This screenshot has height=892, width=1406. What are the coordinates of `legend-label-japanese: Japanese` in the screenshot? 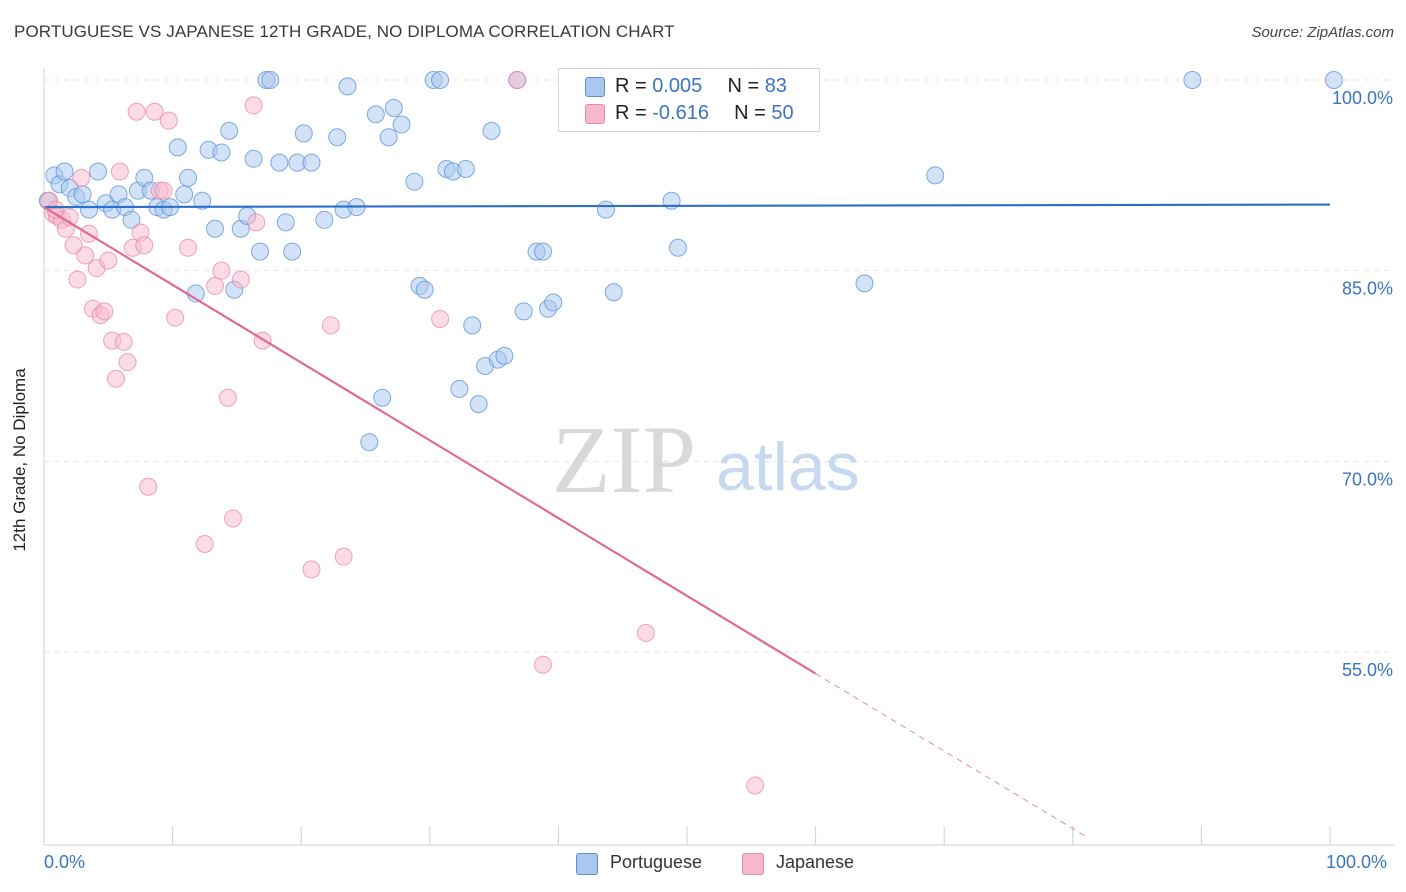 It's located at (815, 862).